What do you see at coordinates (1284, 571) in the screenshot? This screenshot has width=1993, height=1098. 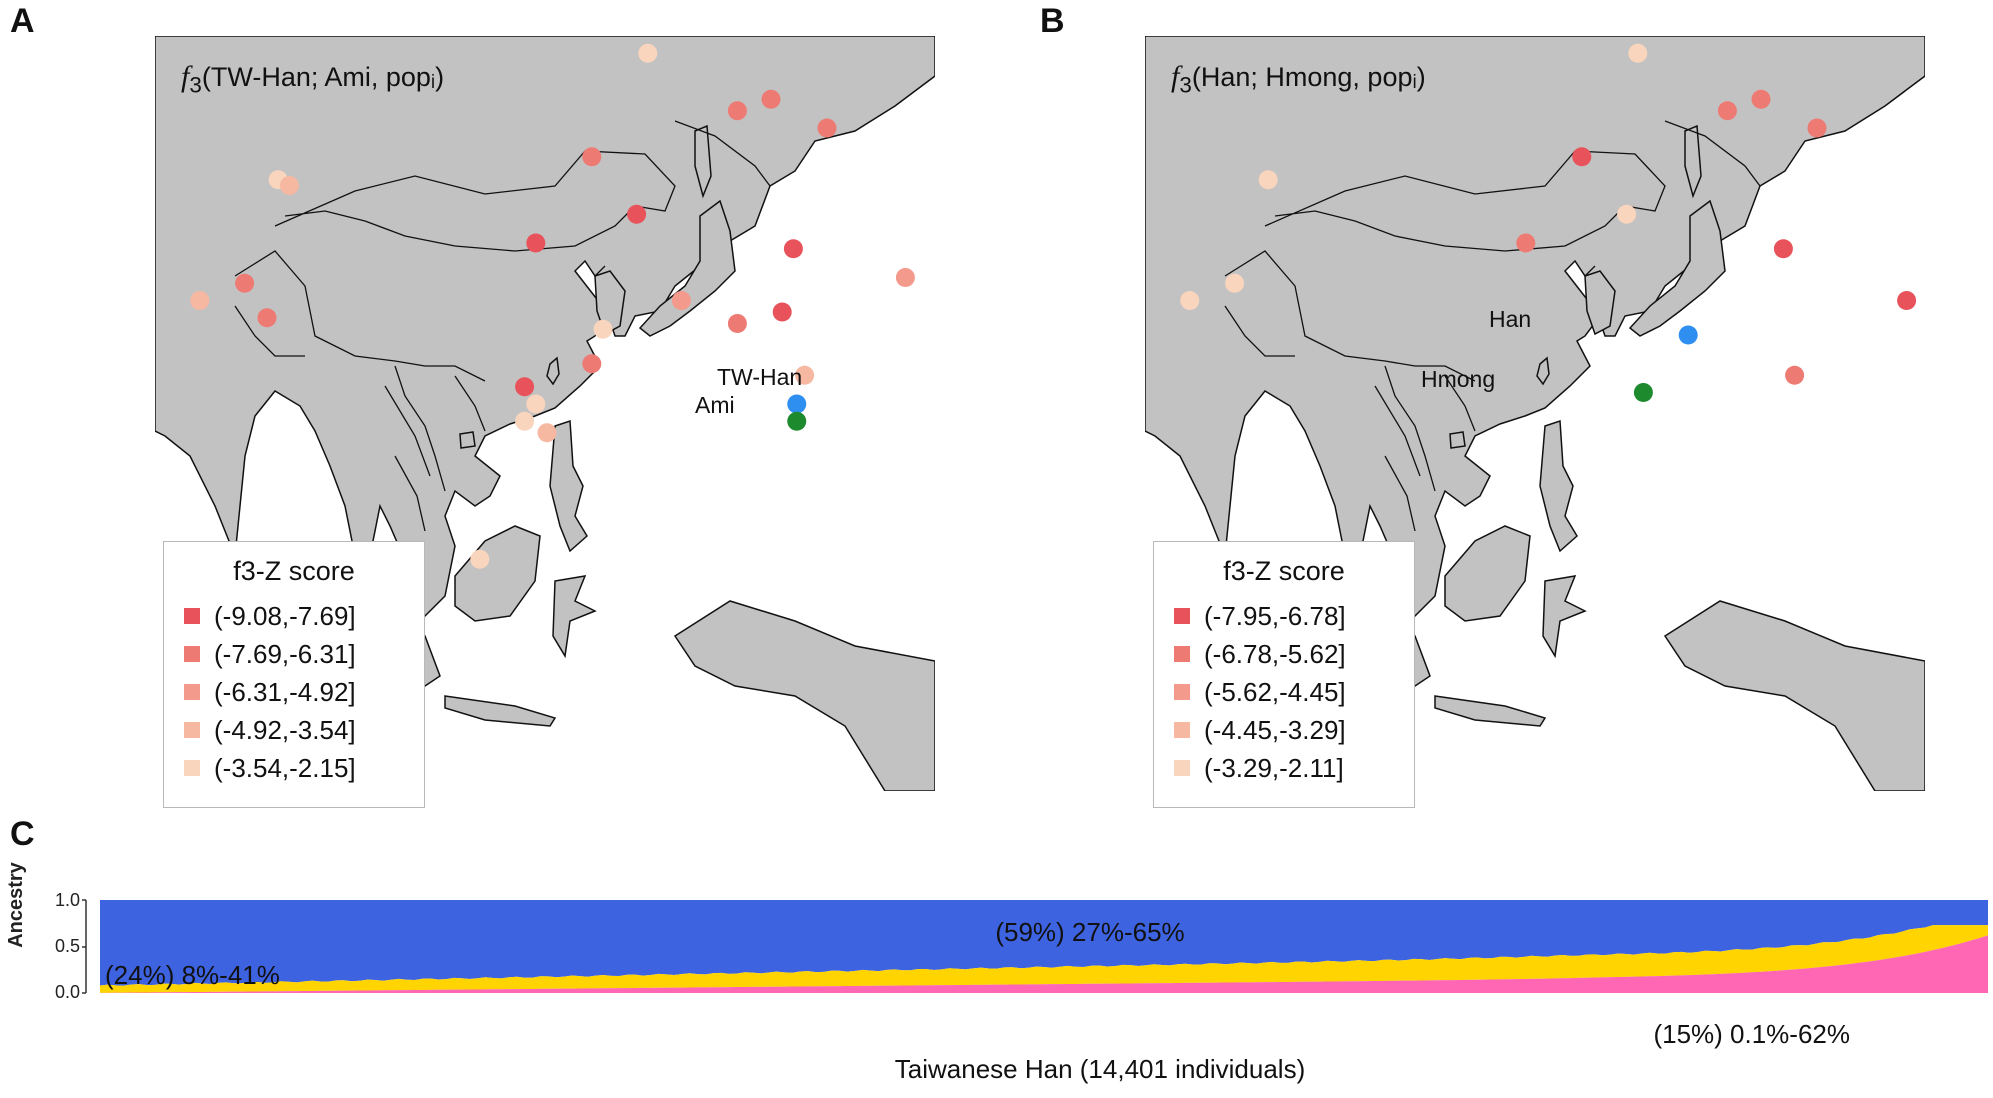 I see `legend-b-title: f3-Z score` at bounding box center [1284, 571].